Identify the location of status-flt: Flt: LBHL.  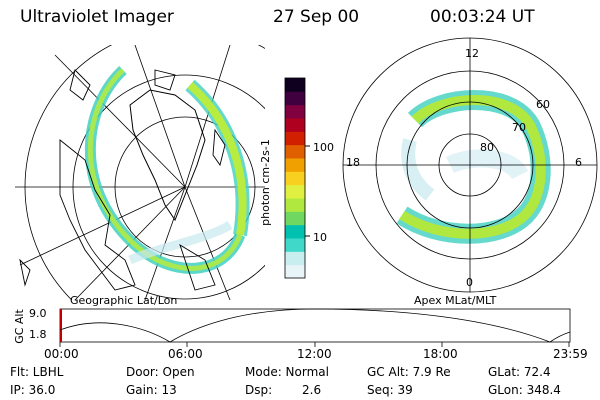
(37, 372).